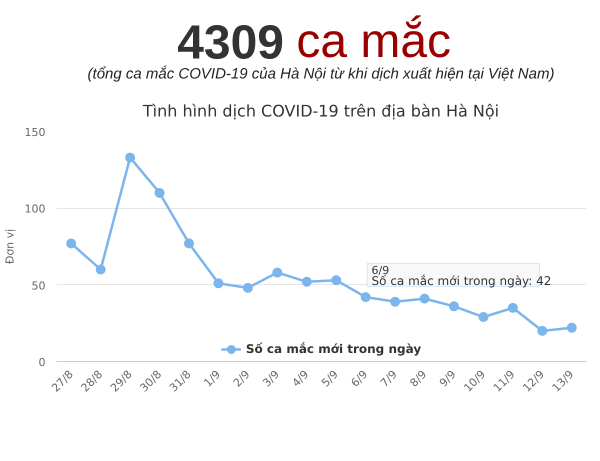  What do you see at coordinates (271, 379) in the screenshot?
I see `x-tick-label: 3/9` at bounding box center [271, 379].